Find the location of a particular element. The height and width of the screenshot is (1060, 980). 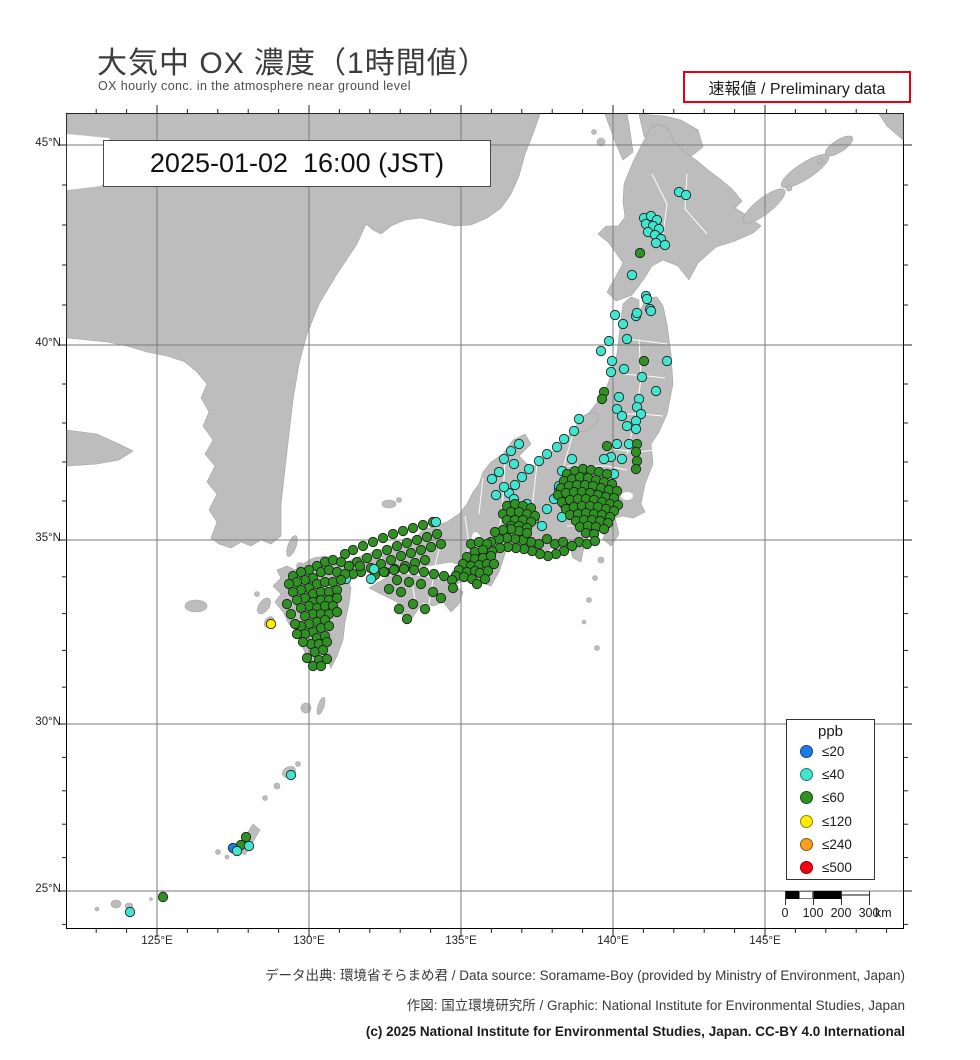

izu-islet is located at coordinates (584, 622).